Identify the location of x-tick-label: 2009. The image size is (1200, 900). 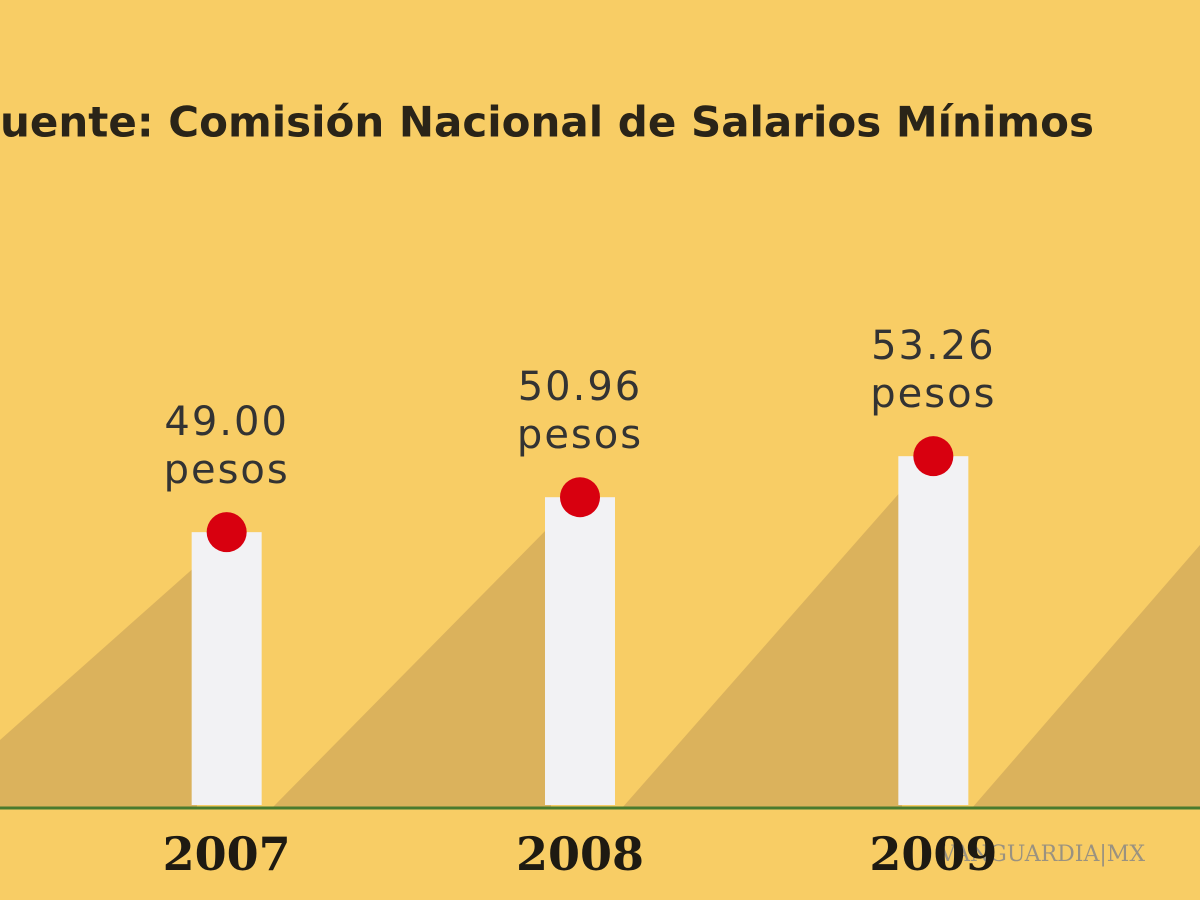
(933, 854).